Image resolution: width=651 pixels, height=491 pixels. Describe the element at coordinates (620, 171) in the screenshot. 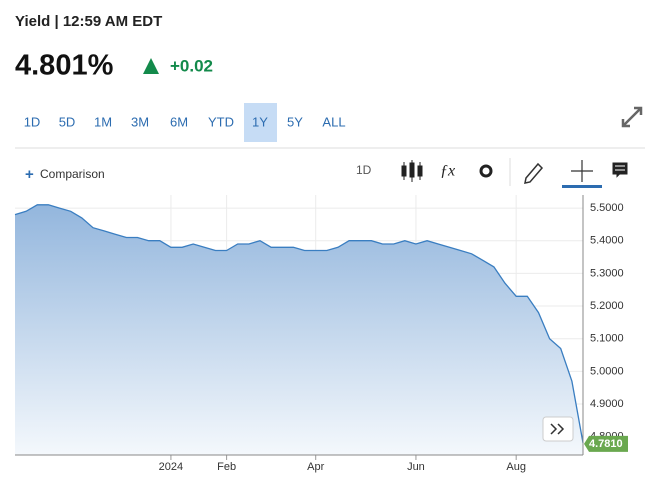

I see `comment-icon` at that location.